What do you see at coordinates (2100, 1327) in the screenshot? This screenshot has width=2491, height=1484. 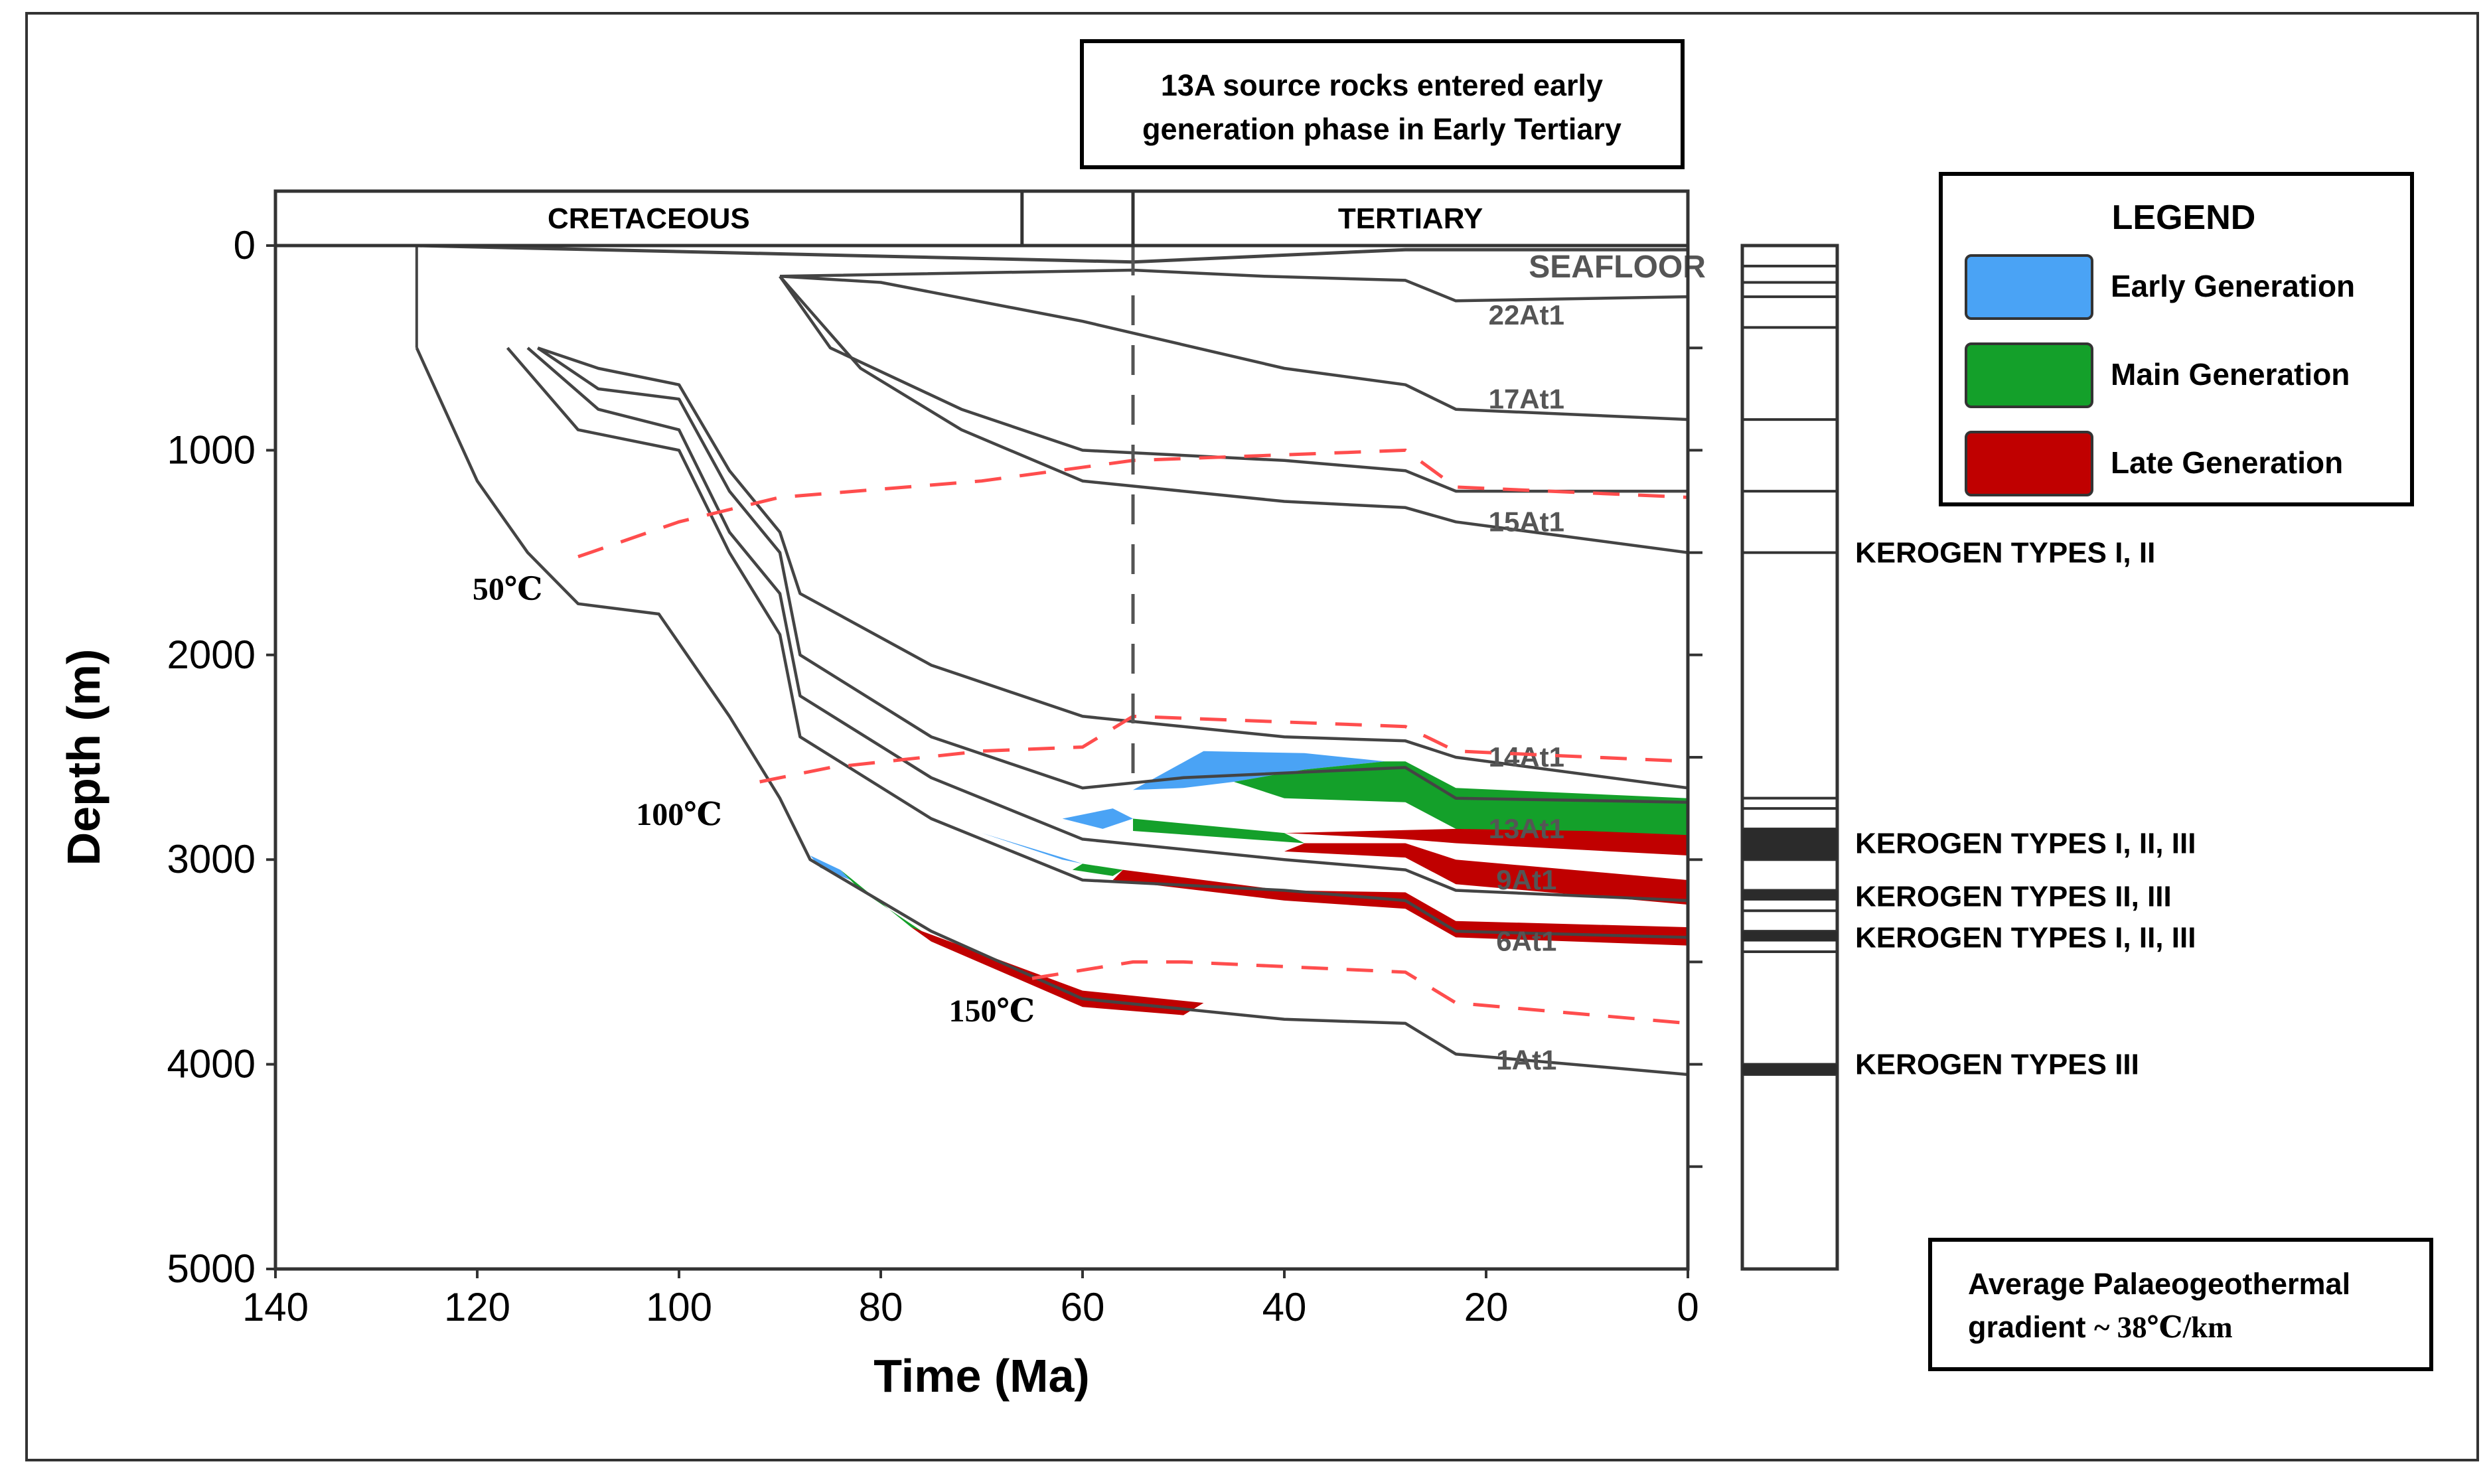 I see `gradient-note-line2: gradient ~ 38℃/km` at bounding box center [2100, 1327].